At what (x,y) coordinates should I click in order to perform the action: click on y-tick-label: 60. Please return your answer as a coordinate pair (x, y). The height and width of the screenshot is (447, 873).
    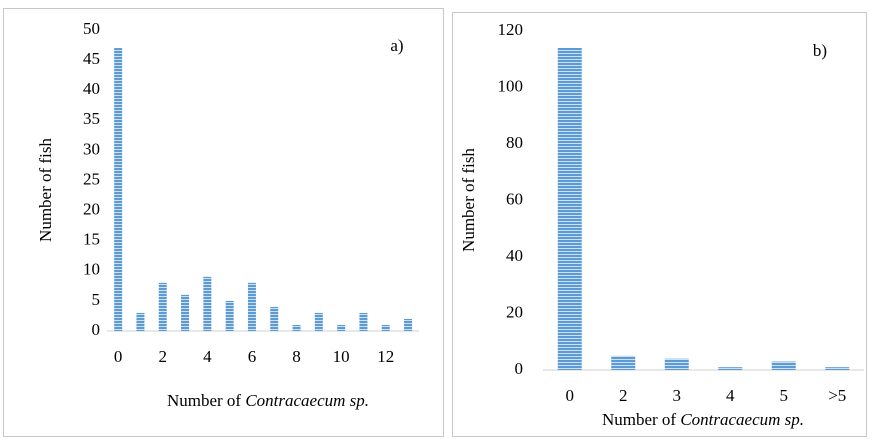
    Looking at the image, I should click on (514, 198).